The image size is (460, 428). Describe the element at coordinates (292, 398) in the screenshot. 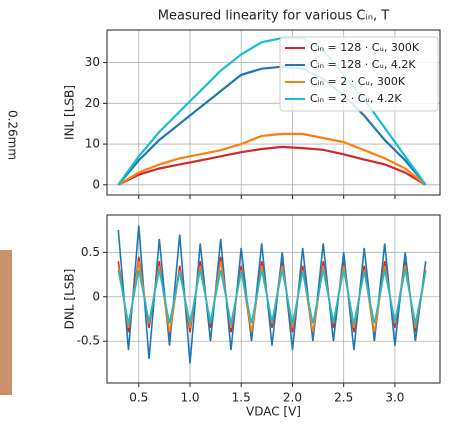

I see `x-tick-label: 2.0` at that location.